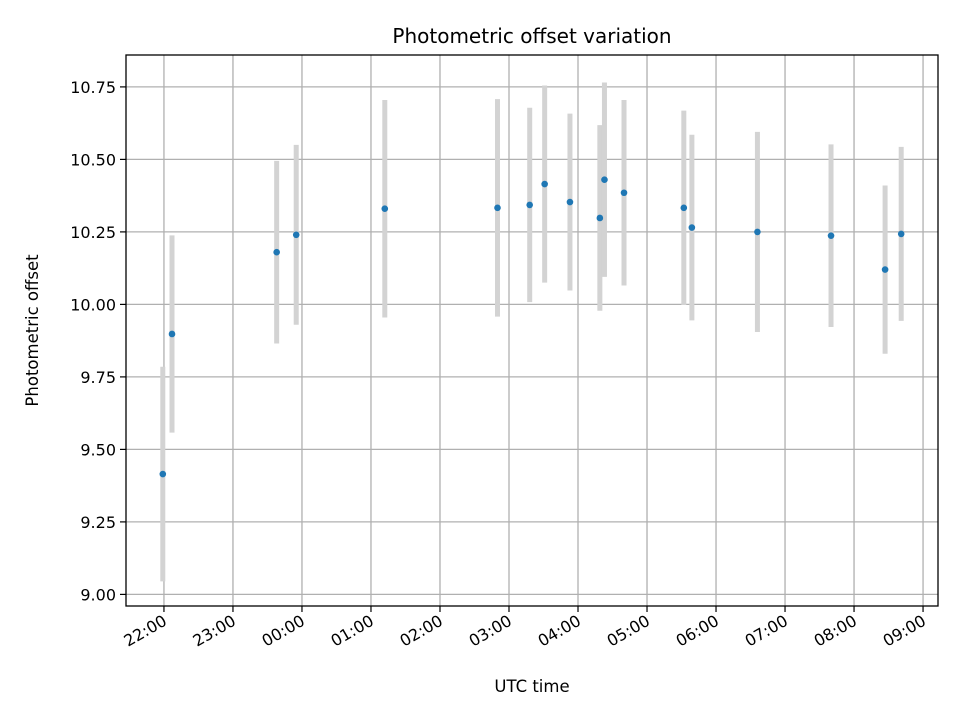 This screenshot has width=960, height=720. Describe the element at coordinates (531, 686) in the screenshot. I see `x-axis-label: UTC time` at that location.